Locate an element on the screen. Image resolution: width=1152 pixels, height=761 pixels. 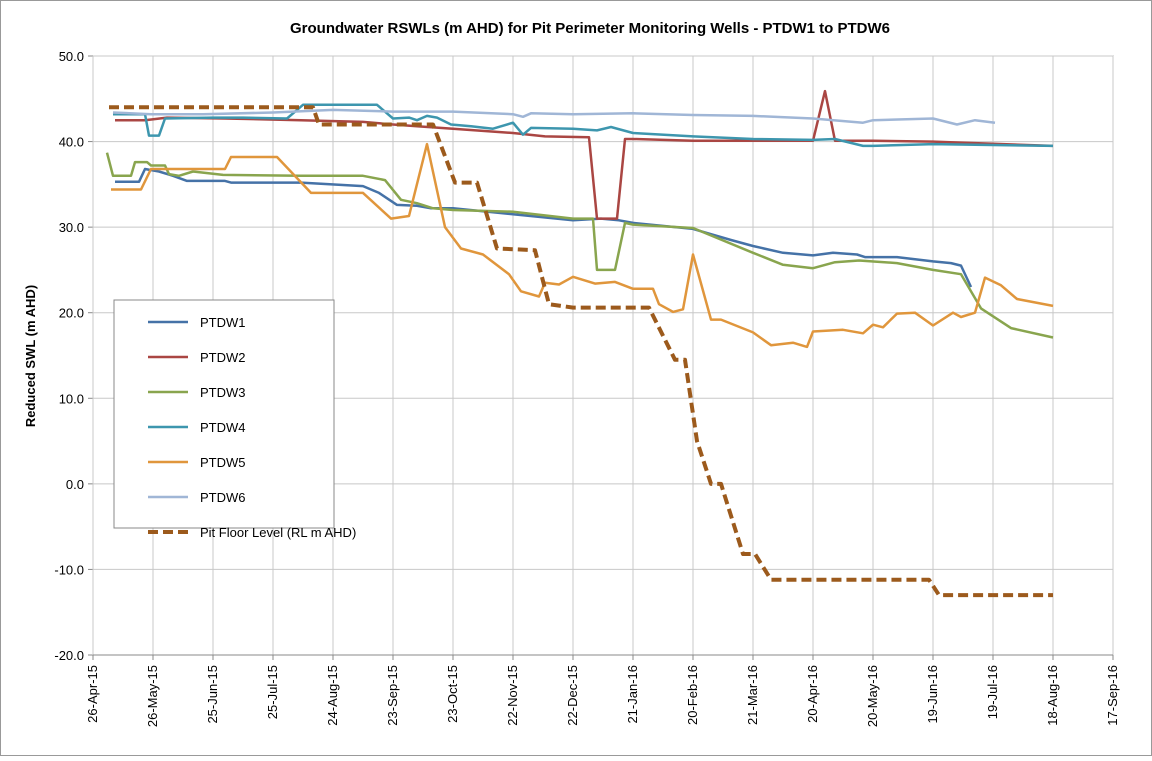
legend-label: PTDW5 is located at coordinates (223, 462).